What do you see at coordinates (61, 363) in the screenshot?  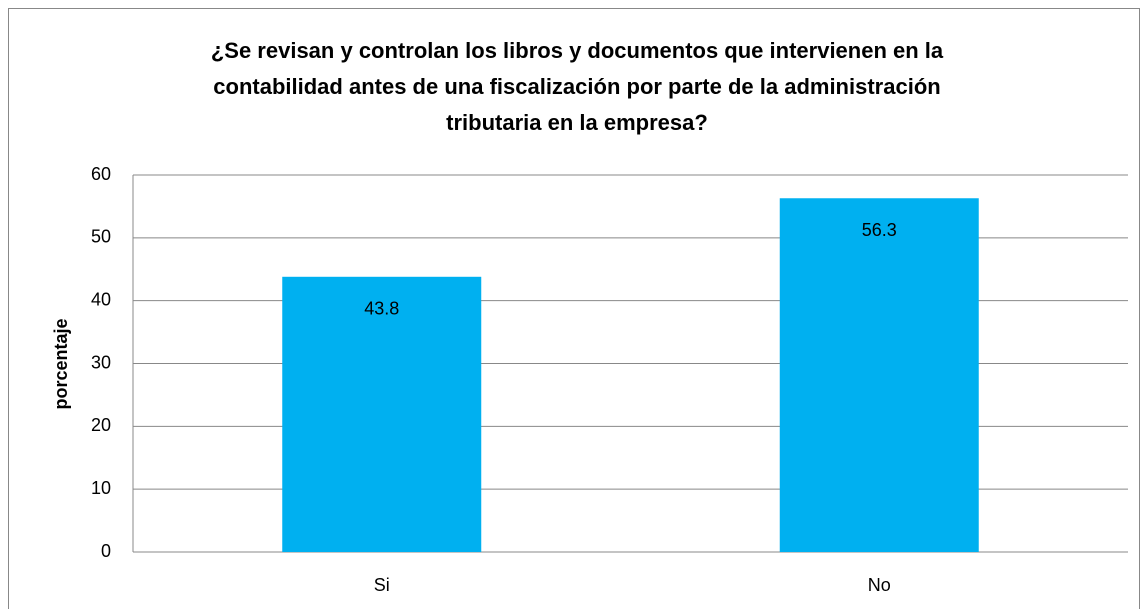 I see `y-axis-label: porcentaje` at bounding box center [61, 363].